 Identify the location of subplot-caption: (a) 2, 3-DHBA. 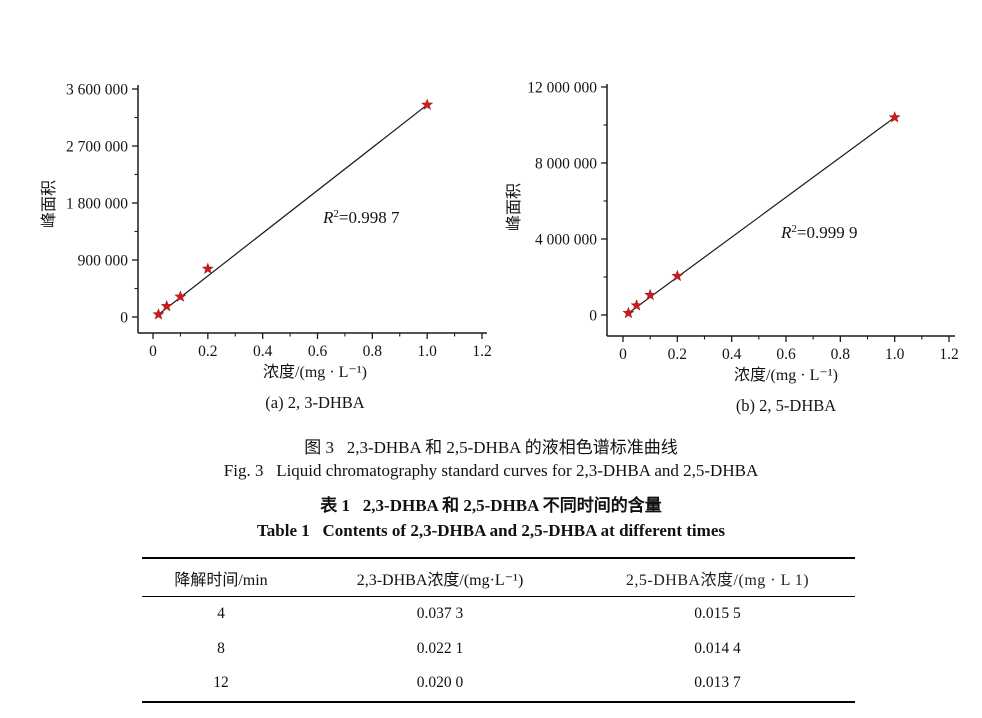
(315, 402).